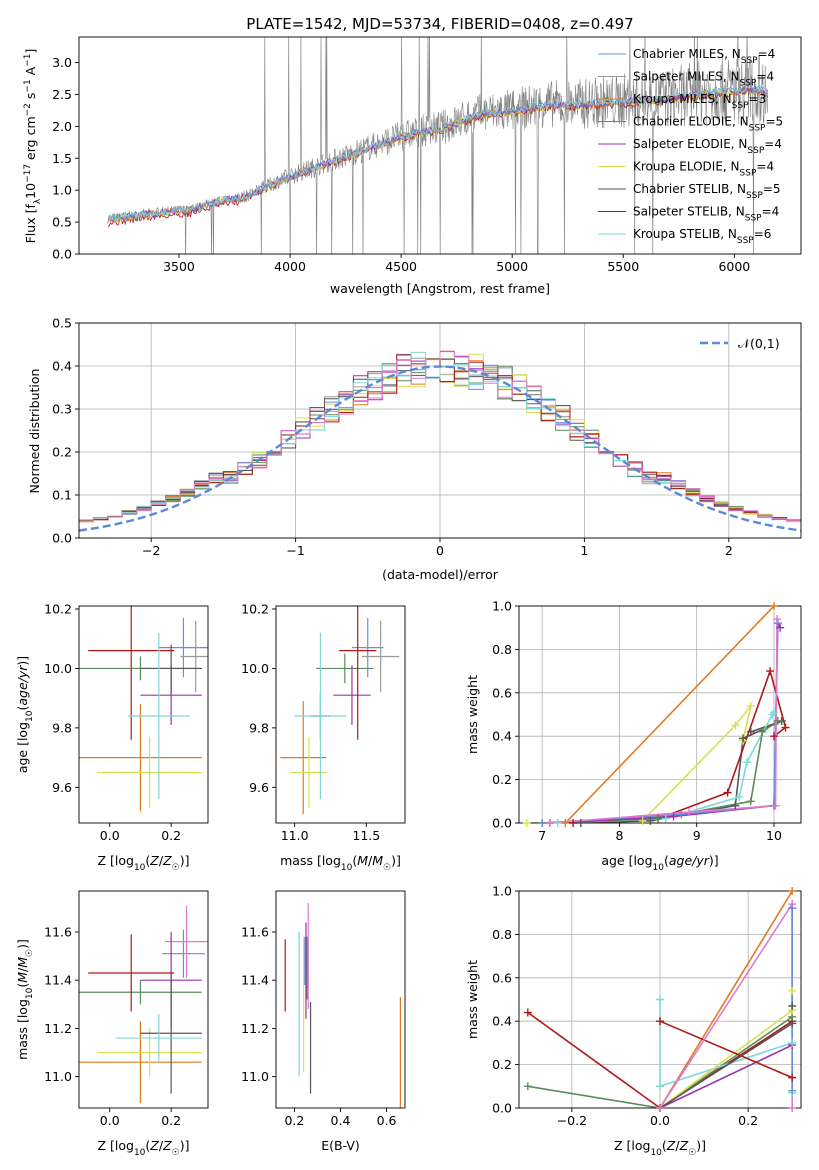 The height and width of the screenshot is (1170, 819). I want to click on spectrum-model-chabrier-miles, so click(437, 153).